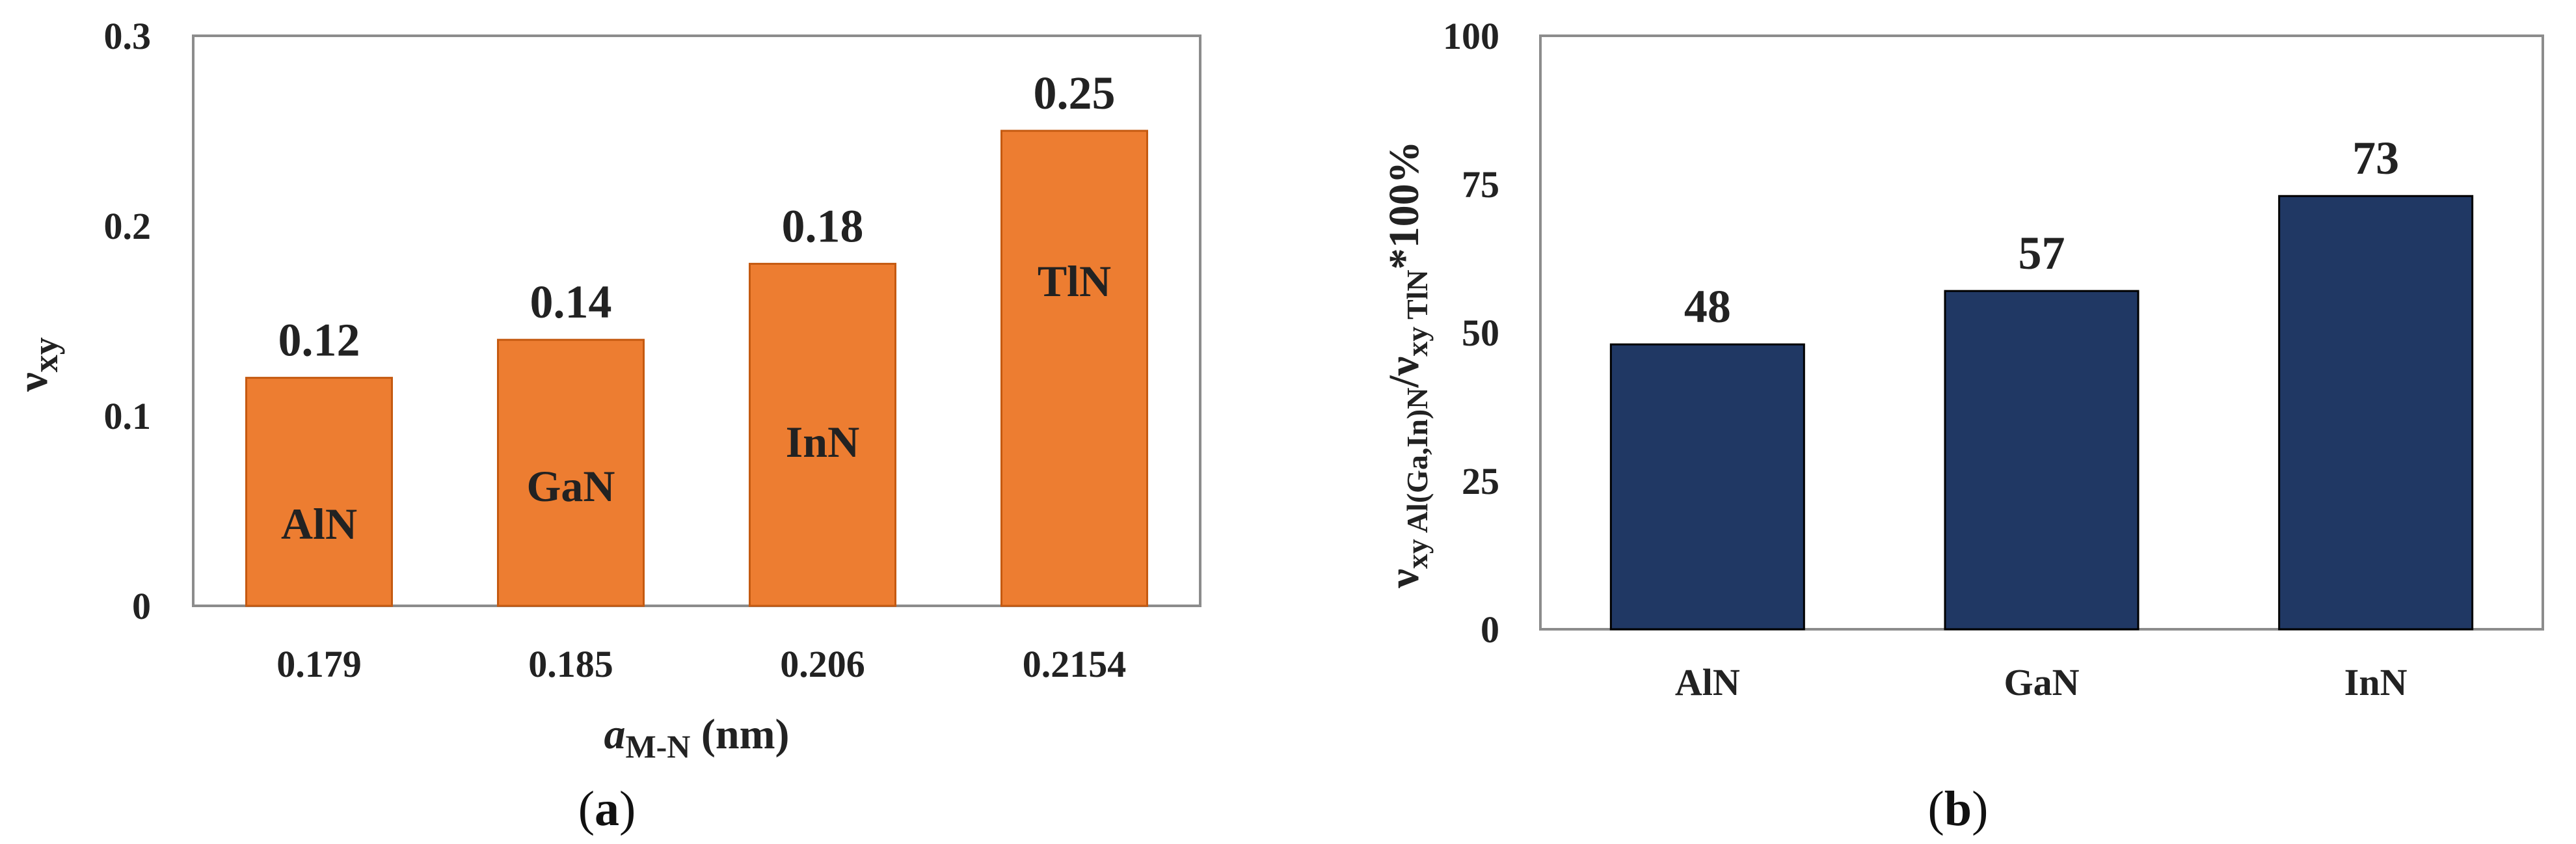  What do you see at coordinates (1074, 281) in the screenshot?
I see `bar-inner-label-a: TlN` at bounding box center [1074, 281].